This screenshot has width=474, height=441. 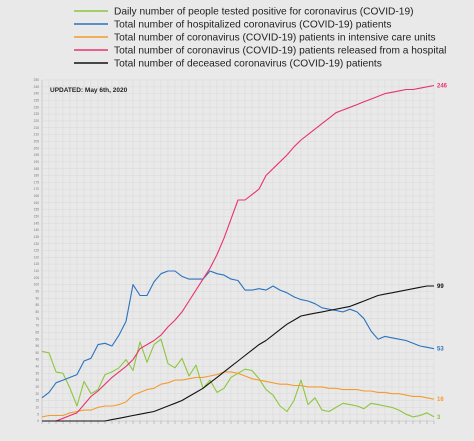 What do you see at coordinates (37, 319) in the screenshot?
I see `y-tick-label: 75` at bounding box center [37, 319].